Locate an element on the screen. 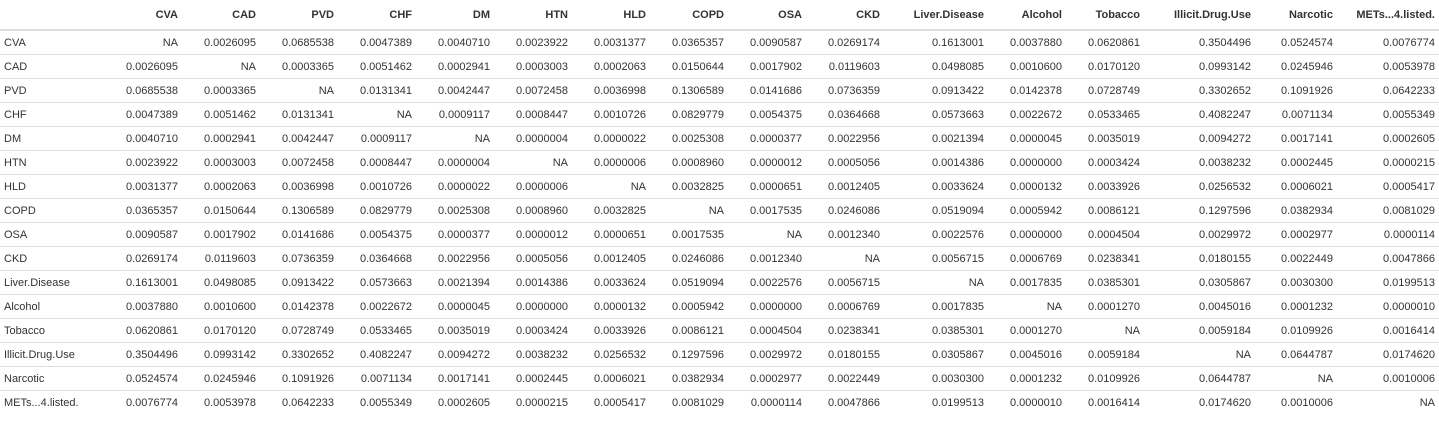  table-cell: 0.3302652 is located at coordinates (299, 354).